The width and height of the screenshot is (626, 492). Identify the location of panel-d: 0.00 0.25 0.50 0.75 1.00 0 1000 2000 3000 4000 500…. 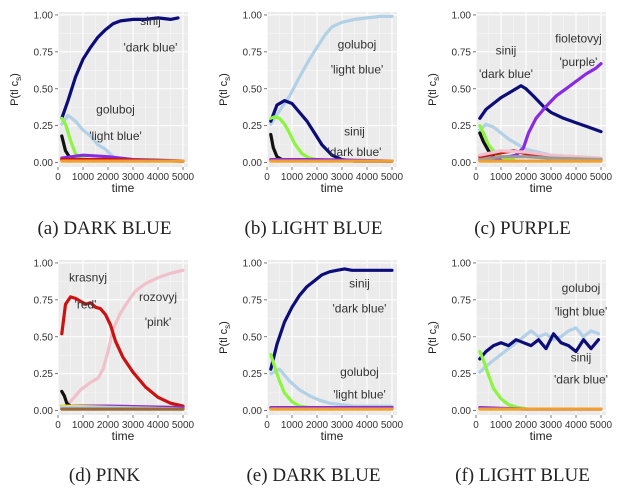
(114, 350).